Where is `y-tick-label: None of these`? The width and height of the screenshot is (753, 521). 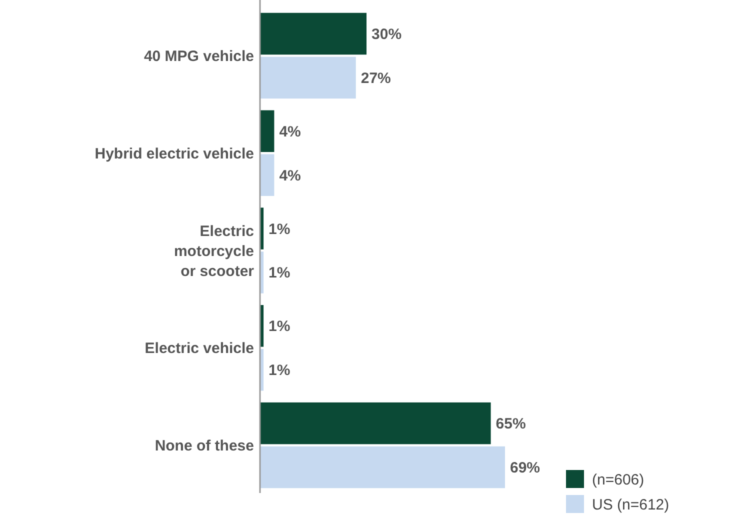 y-tick-label: None of these is located at coordinates (204, 446).